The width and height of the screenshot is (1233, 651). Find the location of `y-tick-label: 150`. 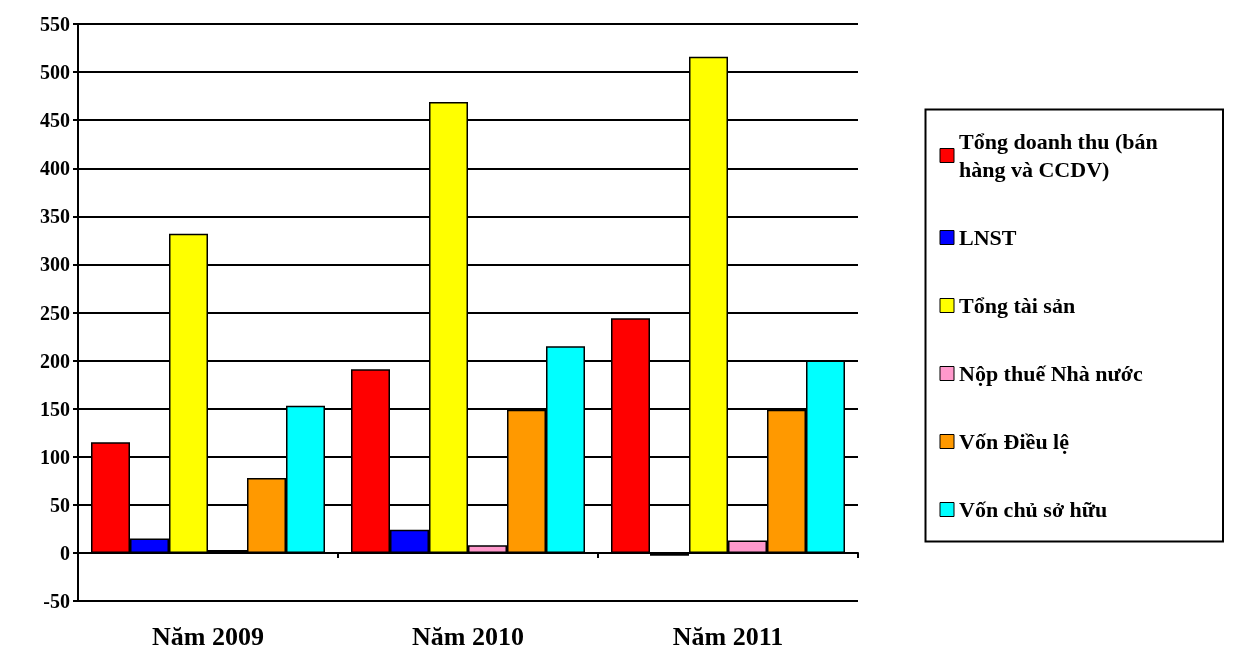

y-tick-label: 150 is located at coordinates (55, 408).